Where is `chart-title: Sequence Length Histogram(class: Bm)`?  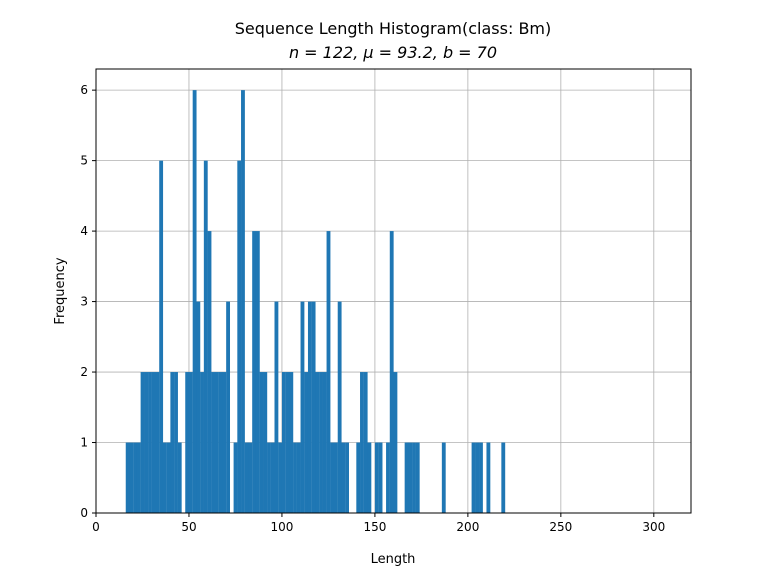
chart-title: Sequence Length Histogram(class: Bm) is located at coordinates (393, 28).